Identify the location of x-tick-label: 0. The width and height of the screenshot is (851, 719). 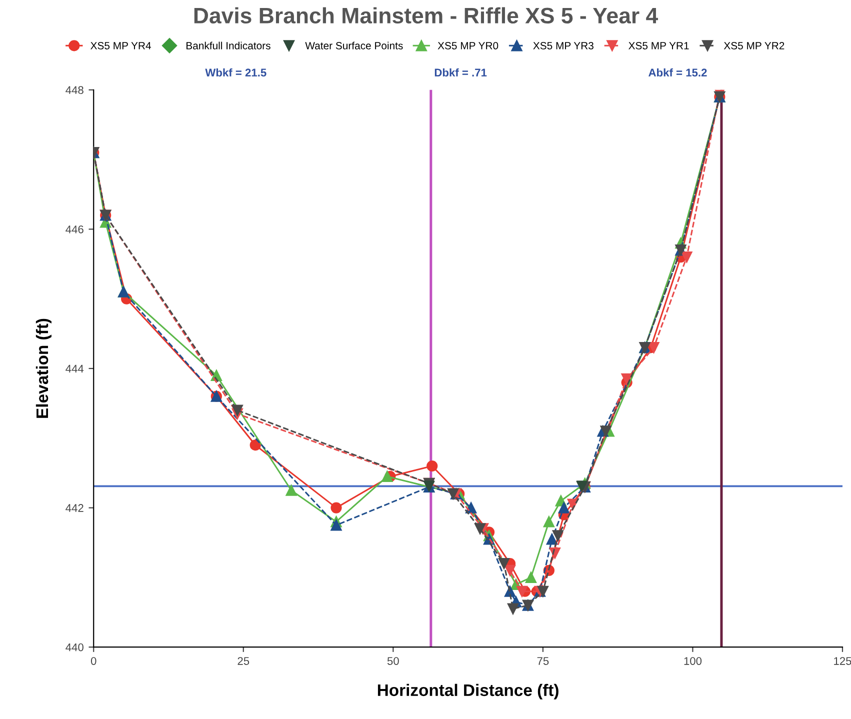
(93, 661).